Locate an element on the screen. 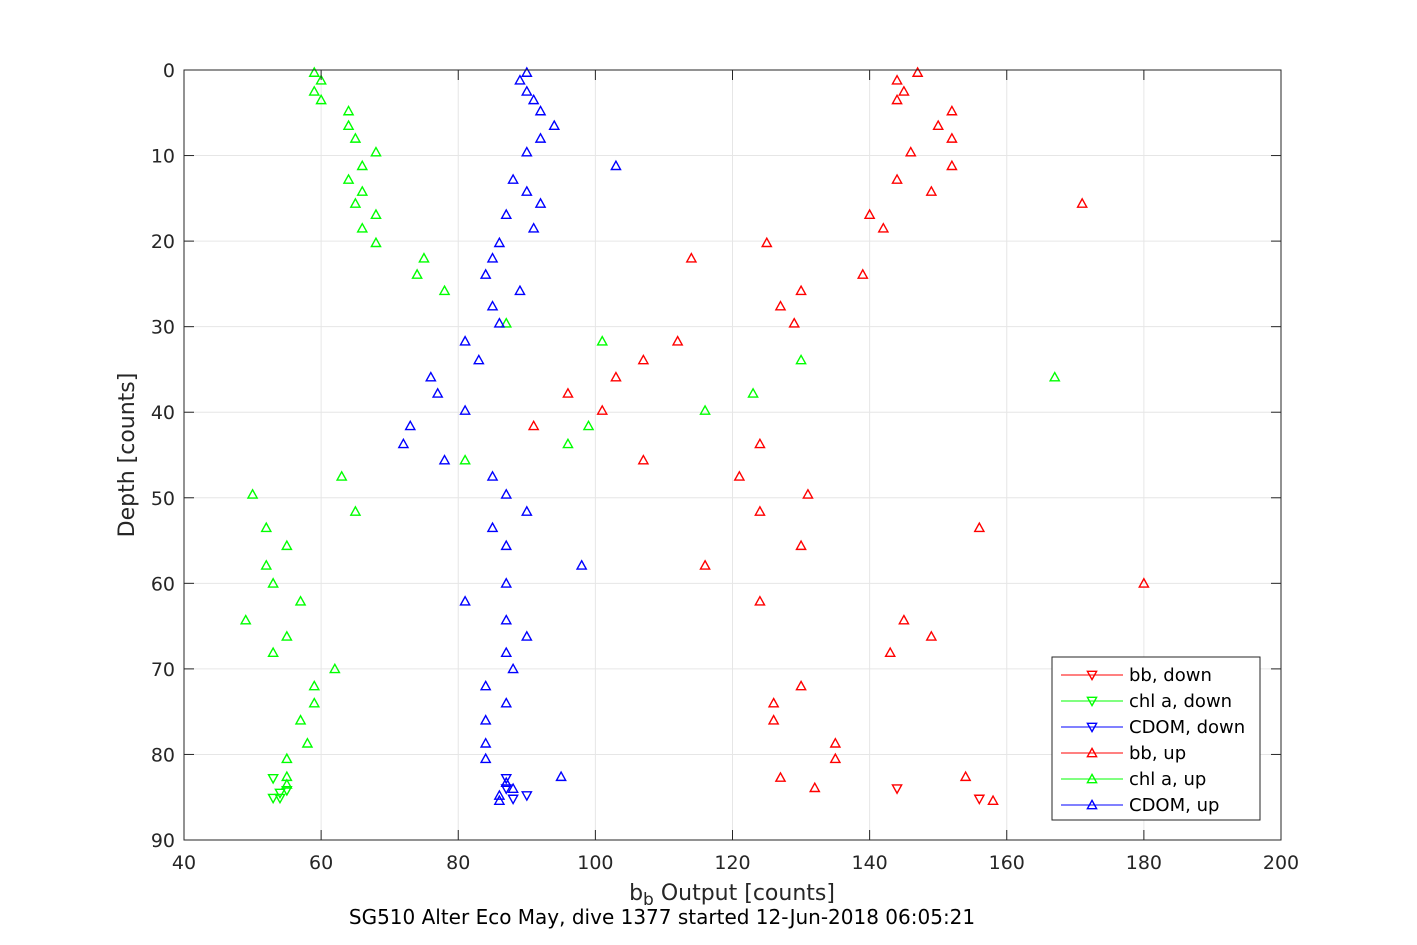  series-bb-down is located at coordinates (938, 794).